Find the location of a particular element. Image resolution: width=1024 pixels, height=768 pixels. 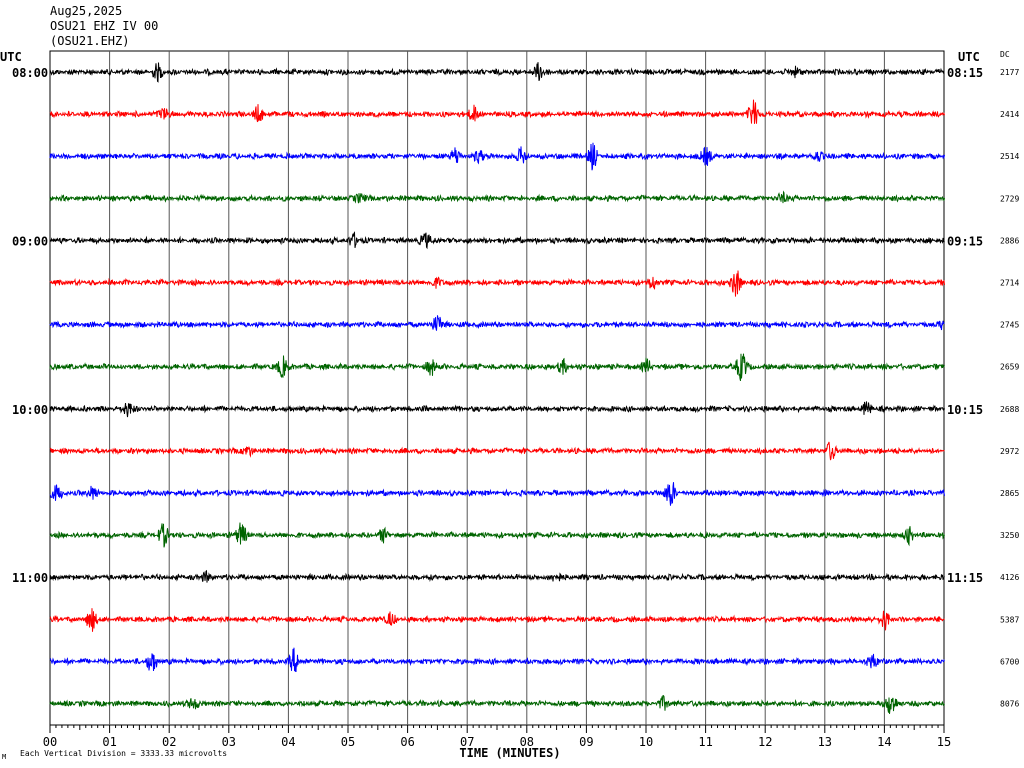

dc-value-label: 2177 is located at coordinates (1009, 72).